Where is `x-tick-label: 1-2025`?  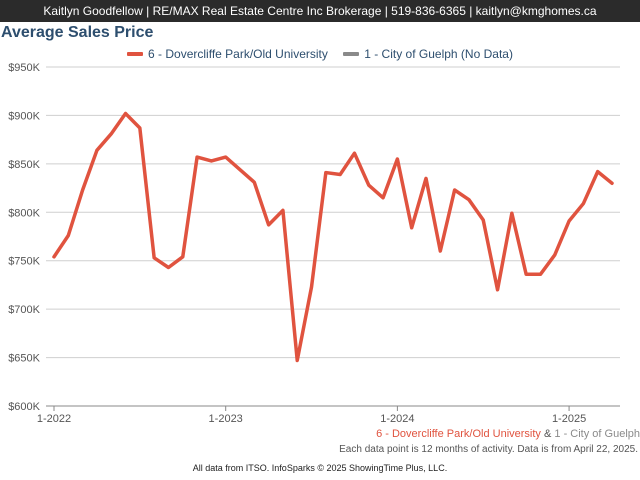
x-tick-label: 1-2025 is located at coordinates (569, 419).